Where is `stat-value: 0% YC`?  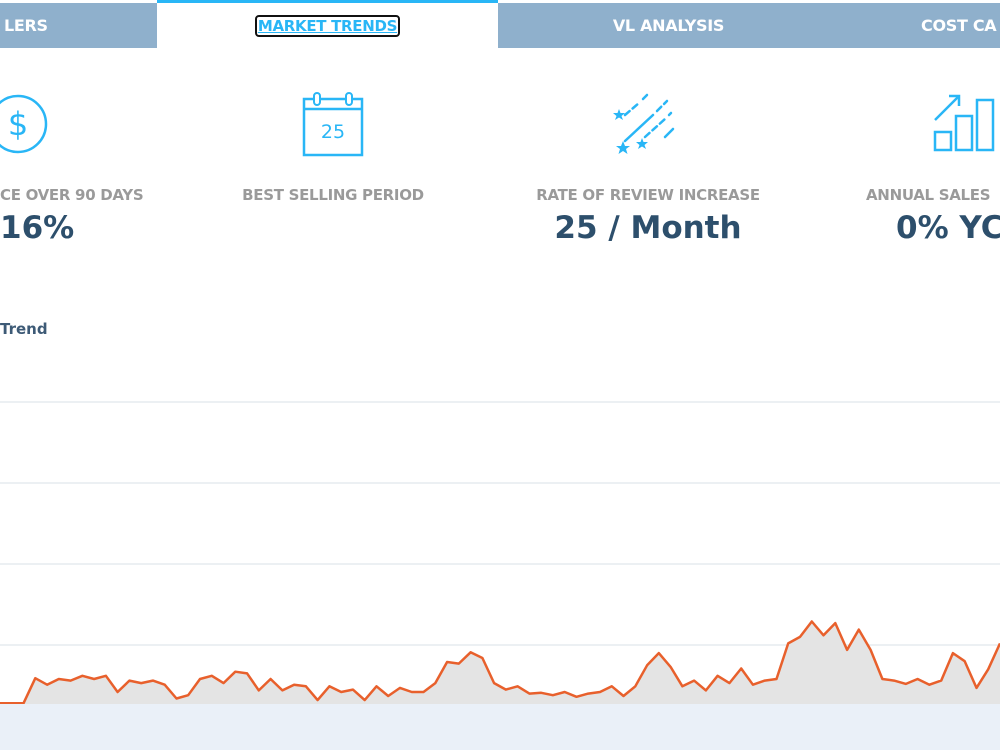 stat-value: 0% YC is located at coordinates (948, 228).